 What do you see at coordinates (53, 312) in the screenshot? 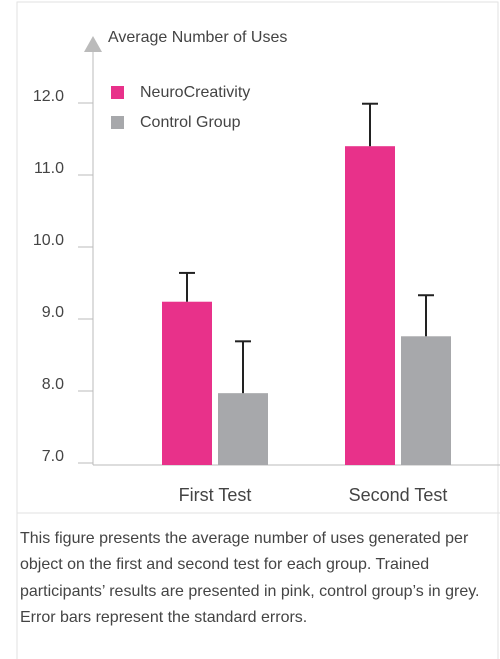
I see `y-tick-label: 9.0` at bounding box center [53, 312].